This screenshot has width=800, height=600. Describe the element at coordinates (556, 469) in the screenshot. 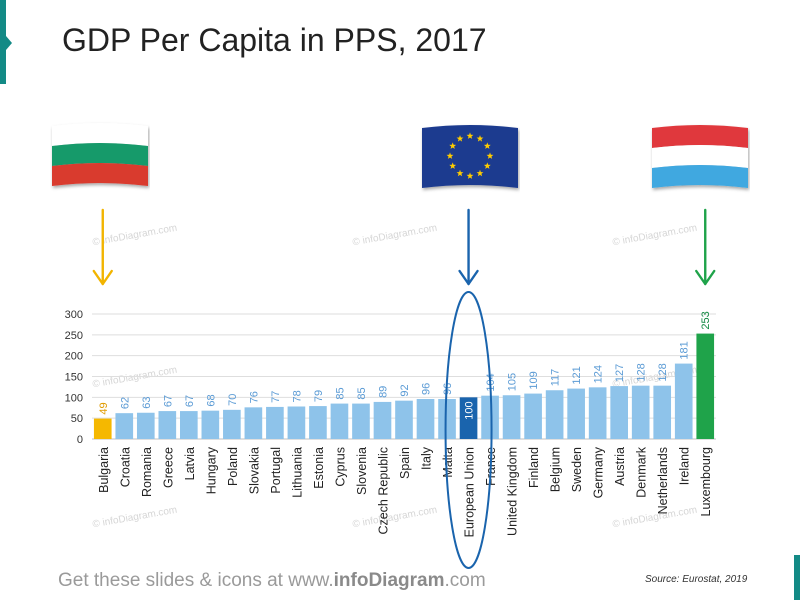

I see `x-tick-label: Belgium` at that location.